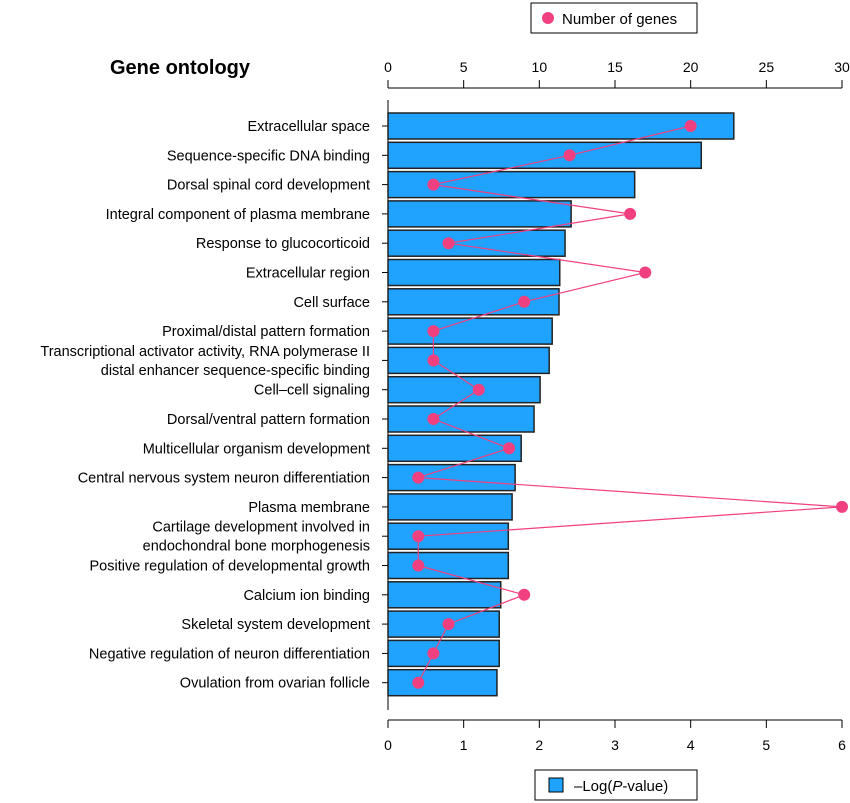 Image resolution: width=850 pixels, height=803 pixels. Describe the element at coordinates (331, 303) in the screenshot. I see `category-label: Cell surface` at that location.